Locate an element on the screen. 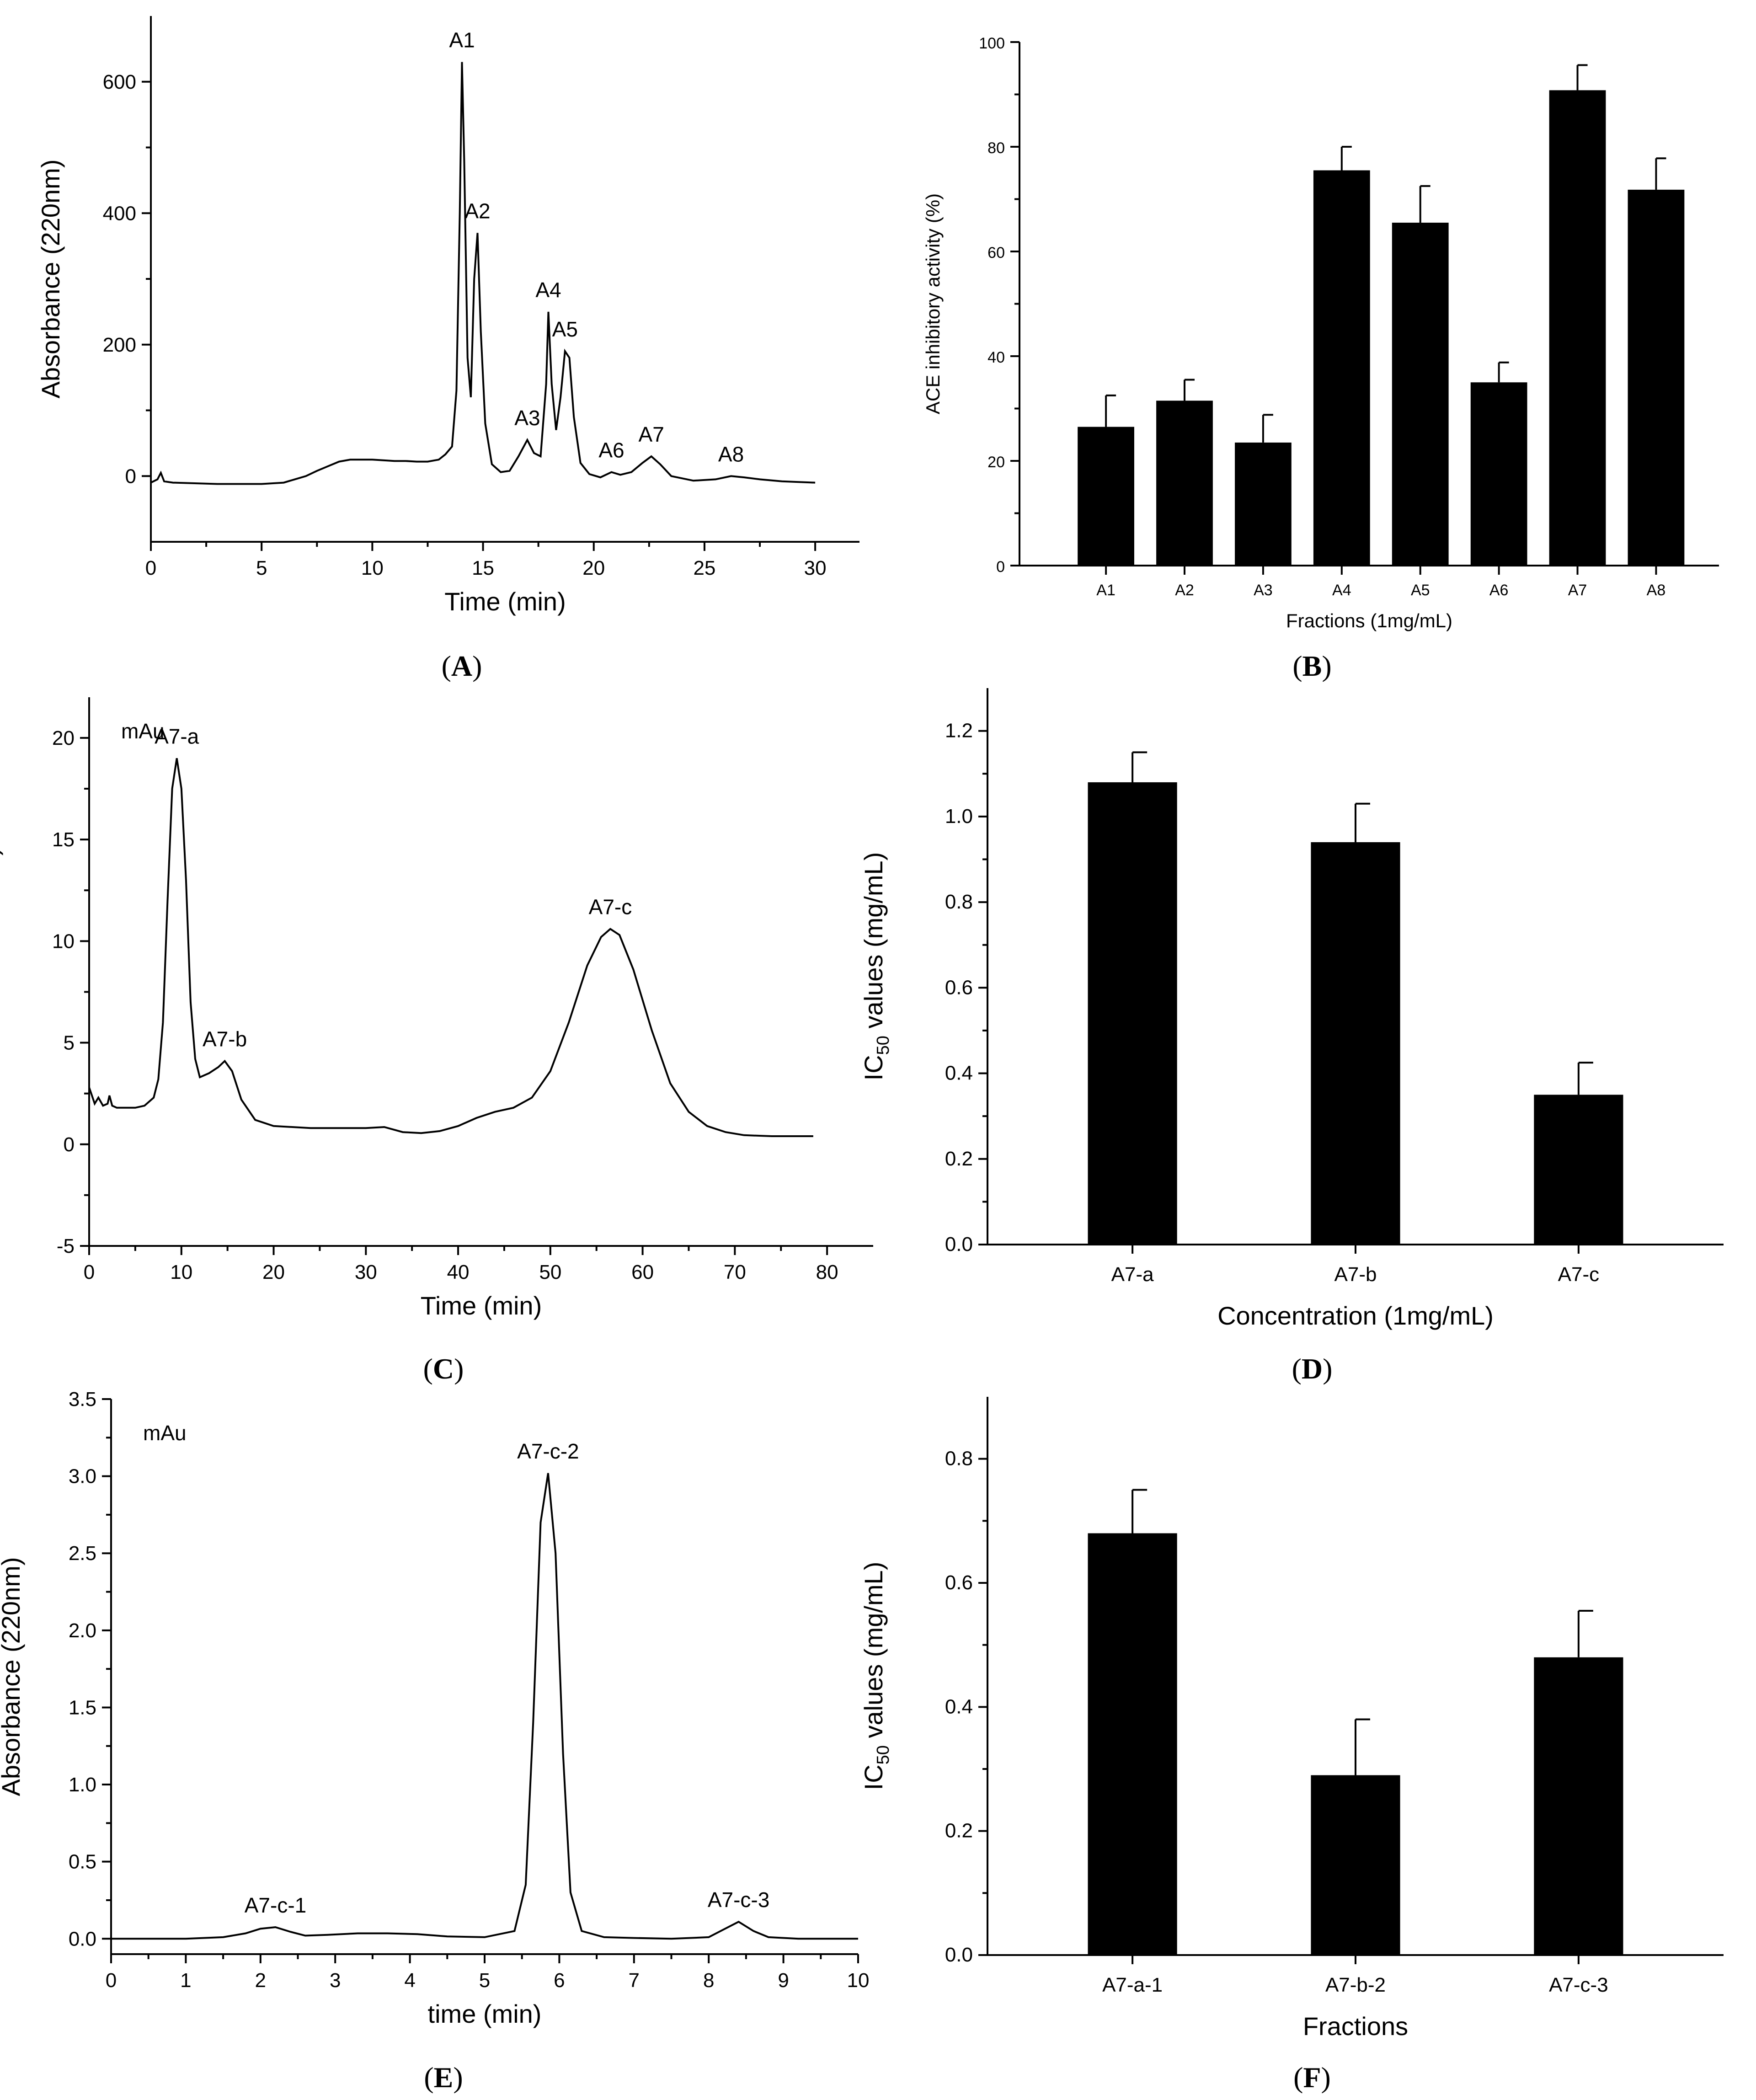 The height and width of the screenshot is (2100, 1756). x-tick-label: 30 is located at coordinates (815, 568).